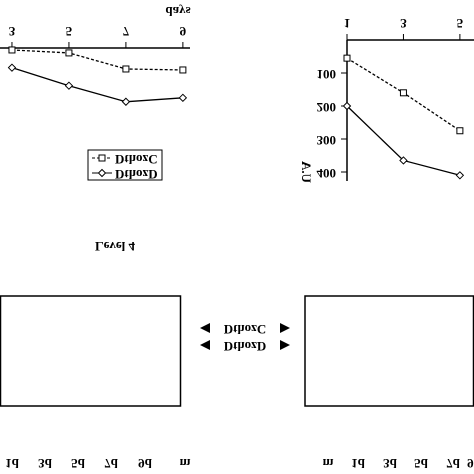  What do you see at coordinates (183, 31) in the screenshot?
I see `x-tick-label: 9` at bounding box center [183, 31].